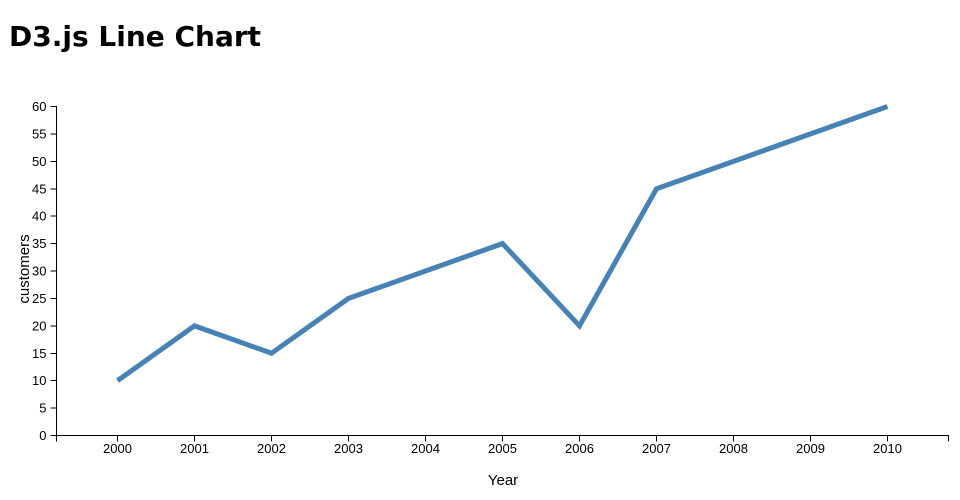 This screenshot has height=500, width=960. What do you see at coordinates (887, 448) in the screenshot?
I see `x-tick-label: 2010` at bounding box center [887, 448].